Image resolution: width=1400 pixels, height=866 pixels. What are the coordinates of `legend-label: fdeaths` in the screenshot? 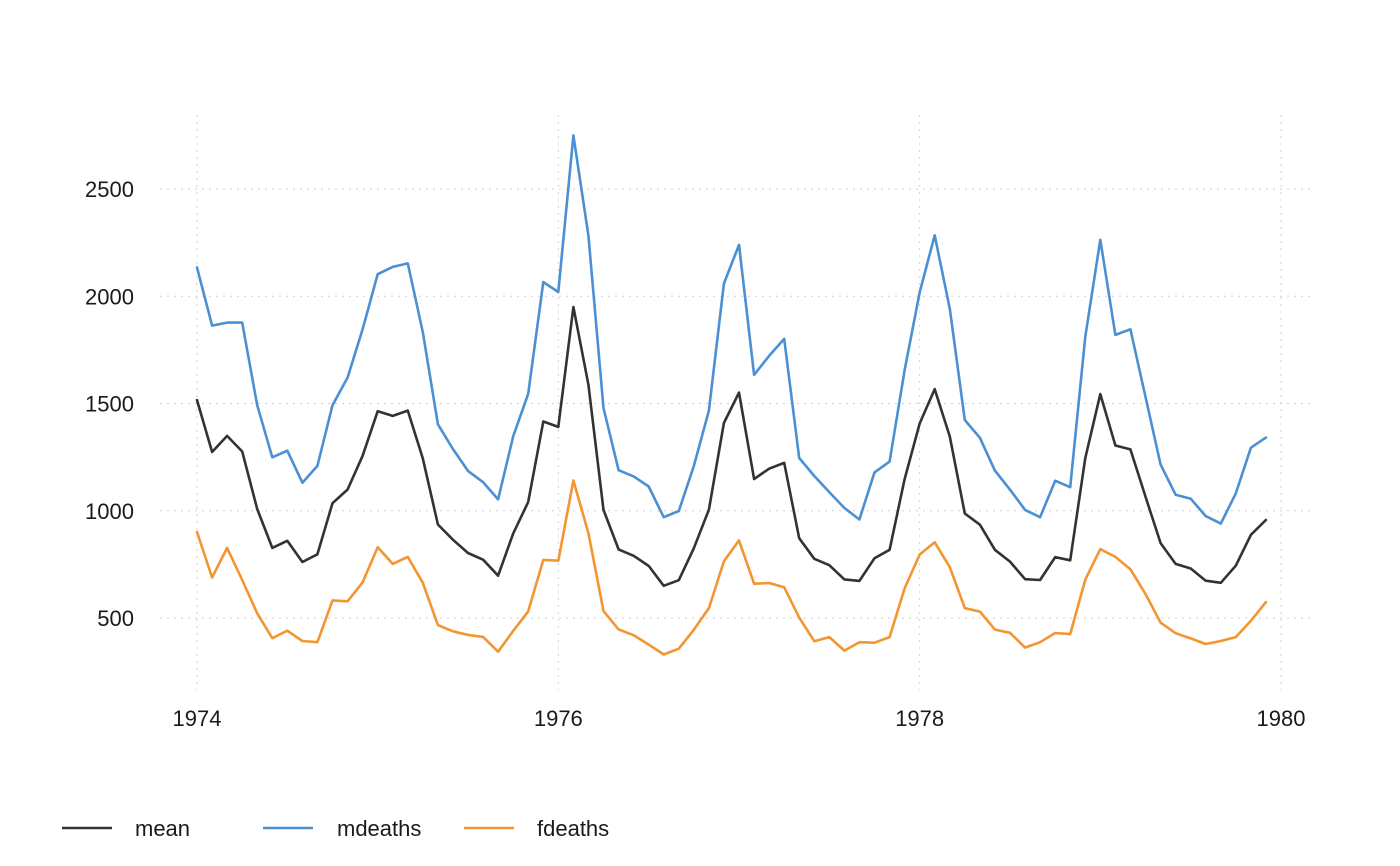 It's located at (573, 828).